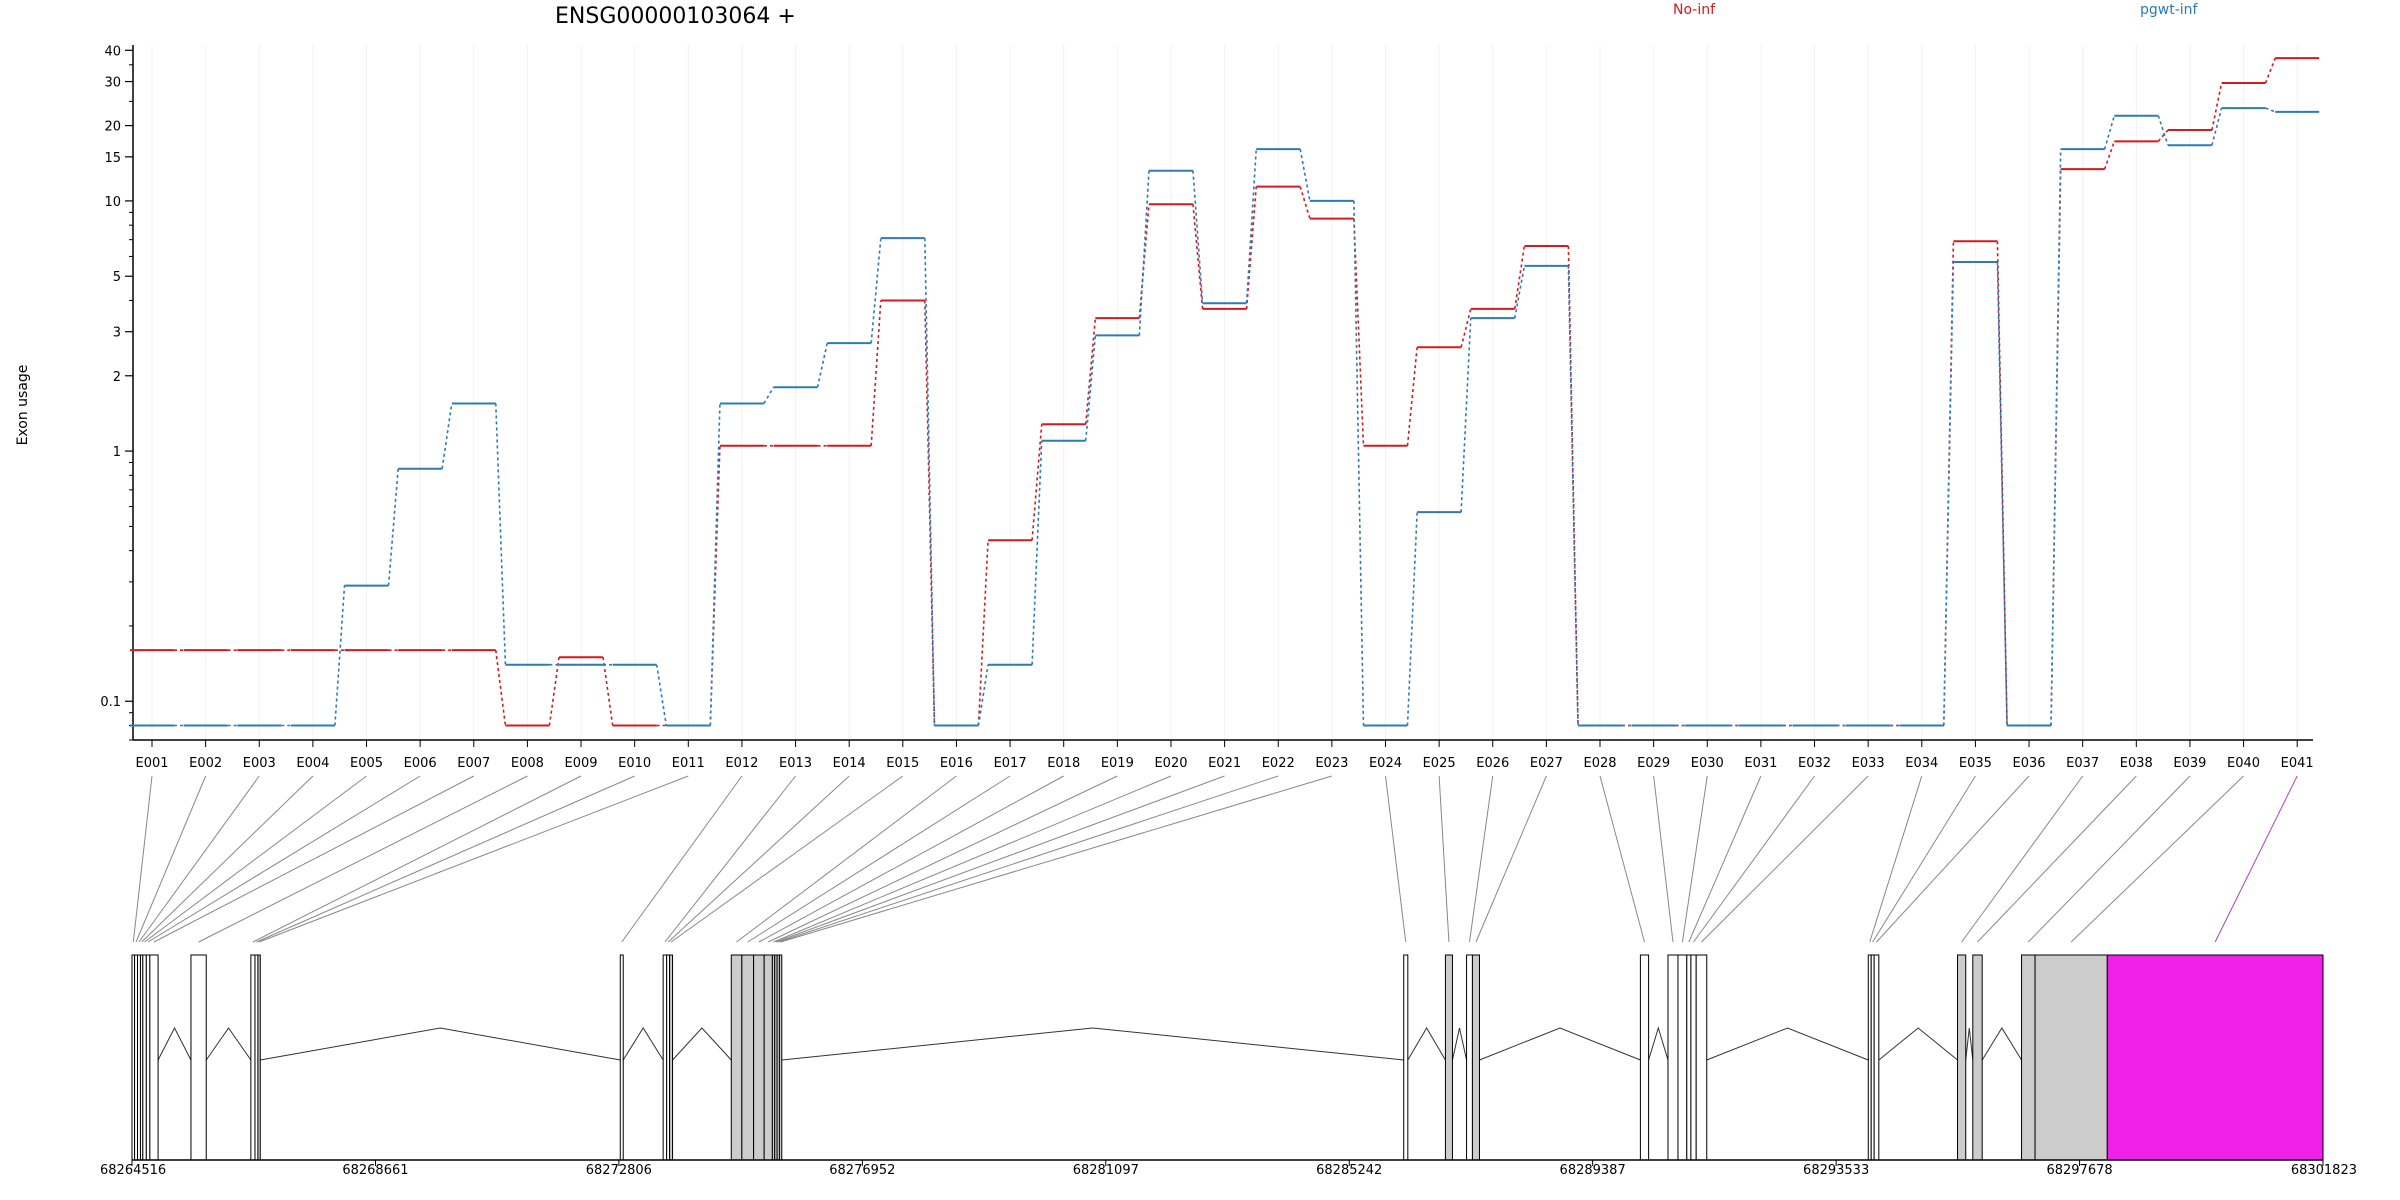 The image size is (2400, 1200). What do you see at coordinates (780, 1057) in the screenshot?
I see `exon-box-e023` at bounding box center [780, 1057].